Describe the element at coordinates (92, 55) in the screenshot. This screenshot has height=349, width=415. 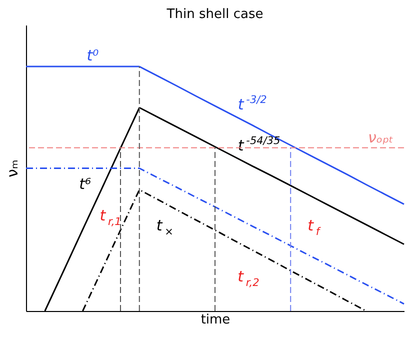
I see `series-label: t⁰` at that location.